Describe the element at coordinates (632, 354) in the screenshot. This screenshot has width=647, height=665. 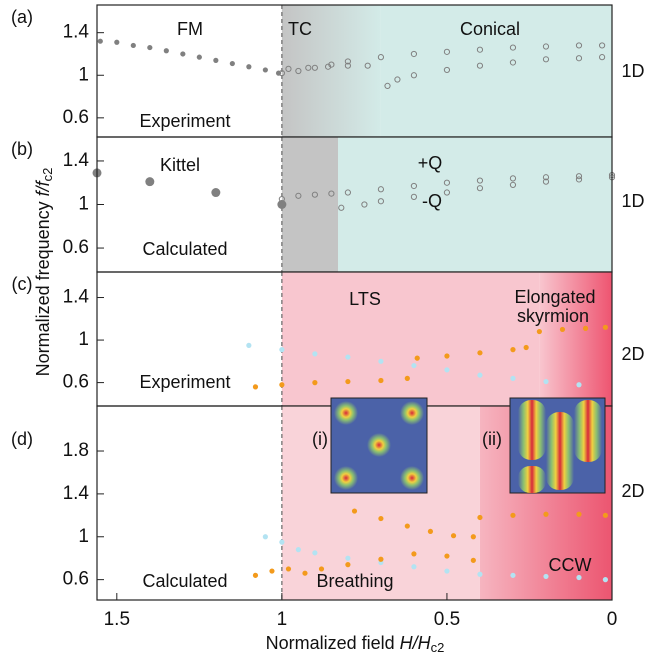
I see `side-label: 2D` at that location.